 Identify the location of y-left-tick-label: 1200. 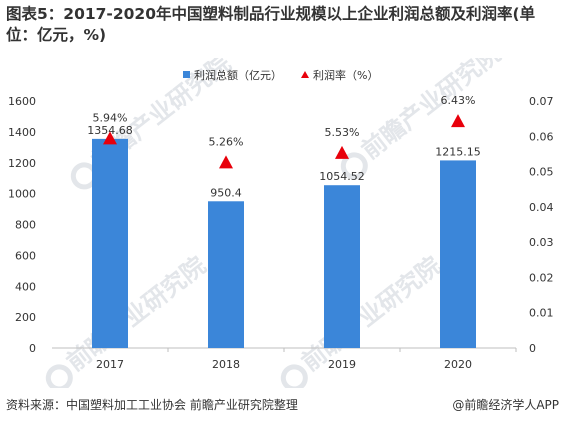
(22, 163).